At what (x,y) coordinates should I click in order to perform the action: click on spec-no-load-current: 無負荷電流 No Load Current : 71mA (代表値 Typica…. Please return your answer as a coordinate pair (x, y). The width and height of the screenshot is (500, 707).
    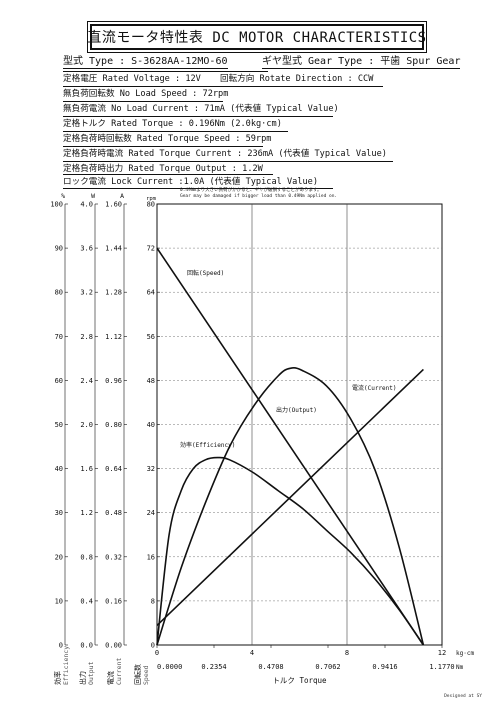
    Looking at the image, I should click on (201, 109).